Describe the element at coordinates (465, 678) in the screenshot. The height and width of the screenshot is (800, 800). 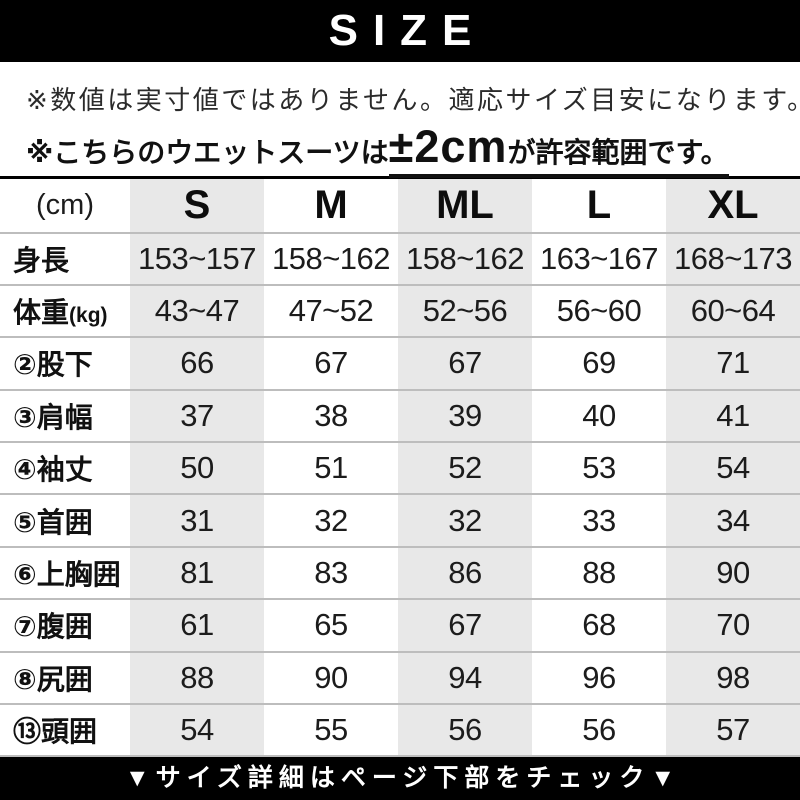
I see `size-value-cell: 94` at that location.